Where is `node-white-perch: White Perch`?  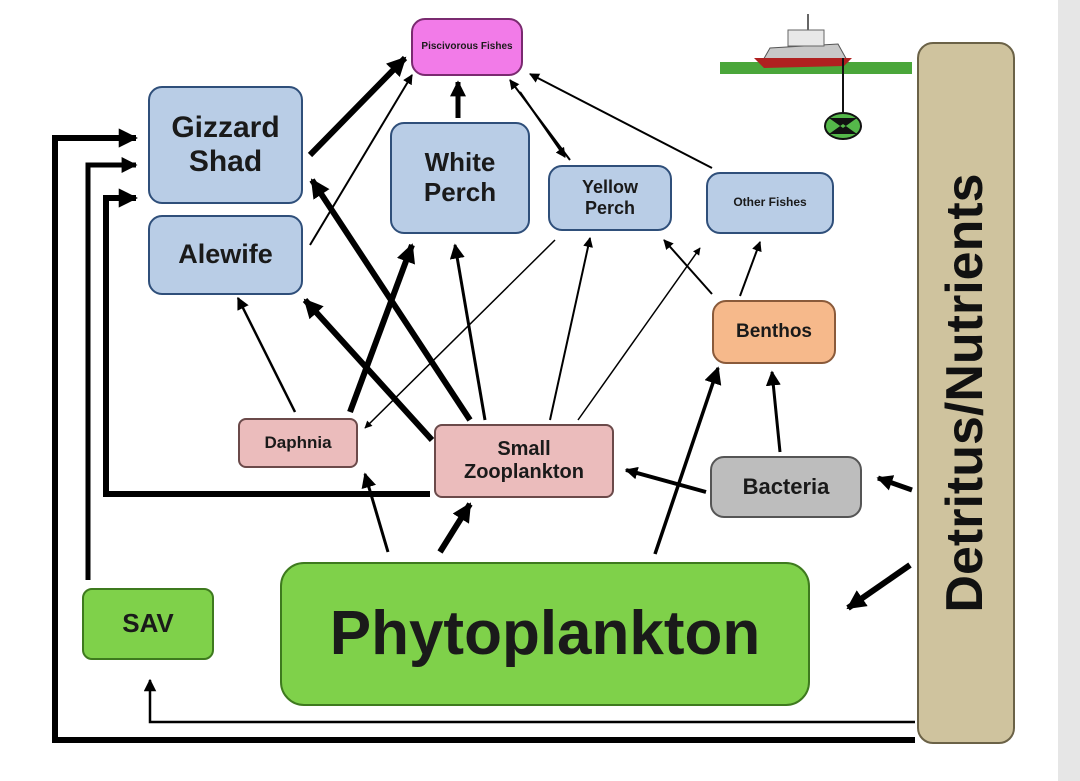
node-white-perch: White Perch is located at coordinates (460, 178).